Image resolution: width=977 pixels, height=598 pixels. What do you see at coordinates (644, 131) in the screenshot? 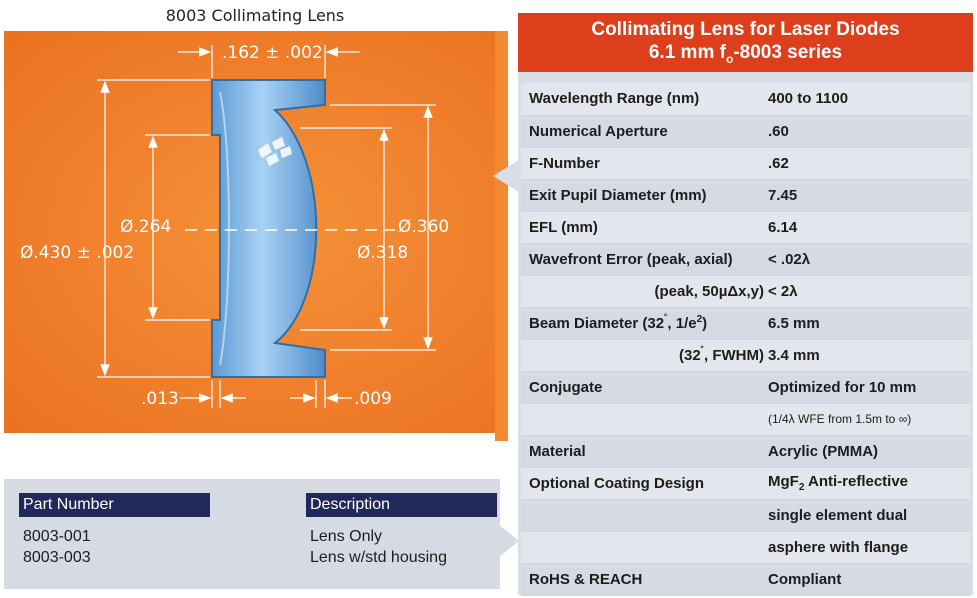
I see `spec-label: Numerical Aperture` at bounding box center [644, 131].